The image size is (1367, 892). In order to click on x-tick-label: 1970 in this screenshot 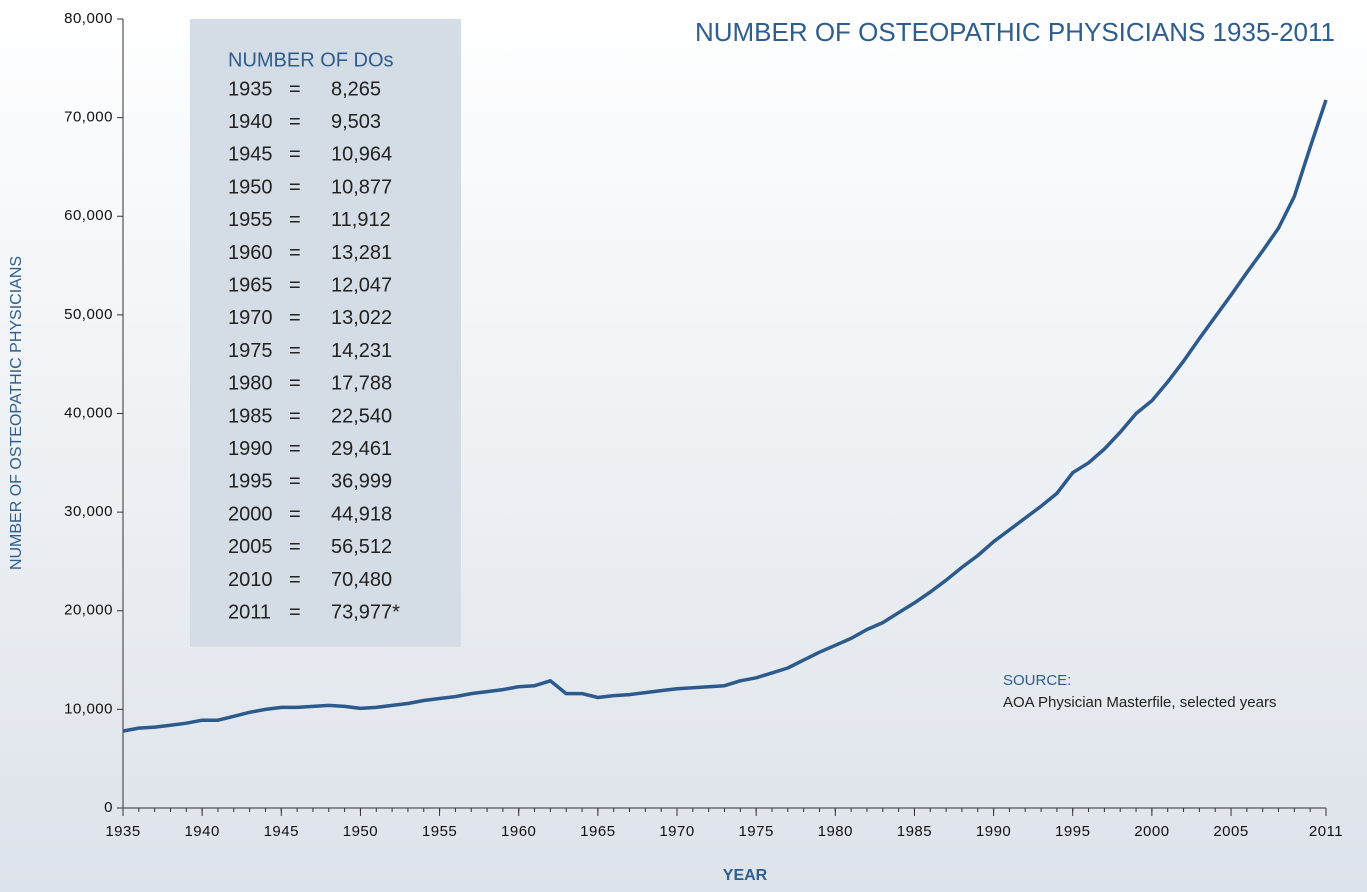, I will do `click(676, 831)`.